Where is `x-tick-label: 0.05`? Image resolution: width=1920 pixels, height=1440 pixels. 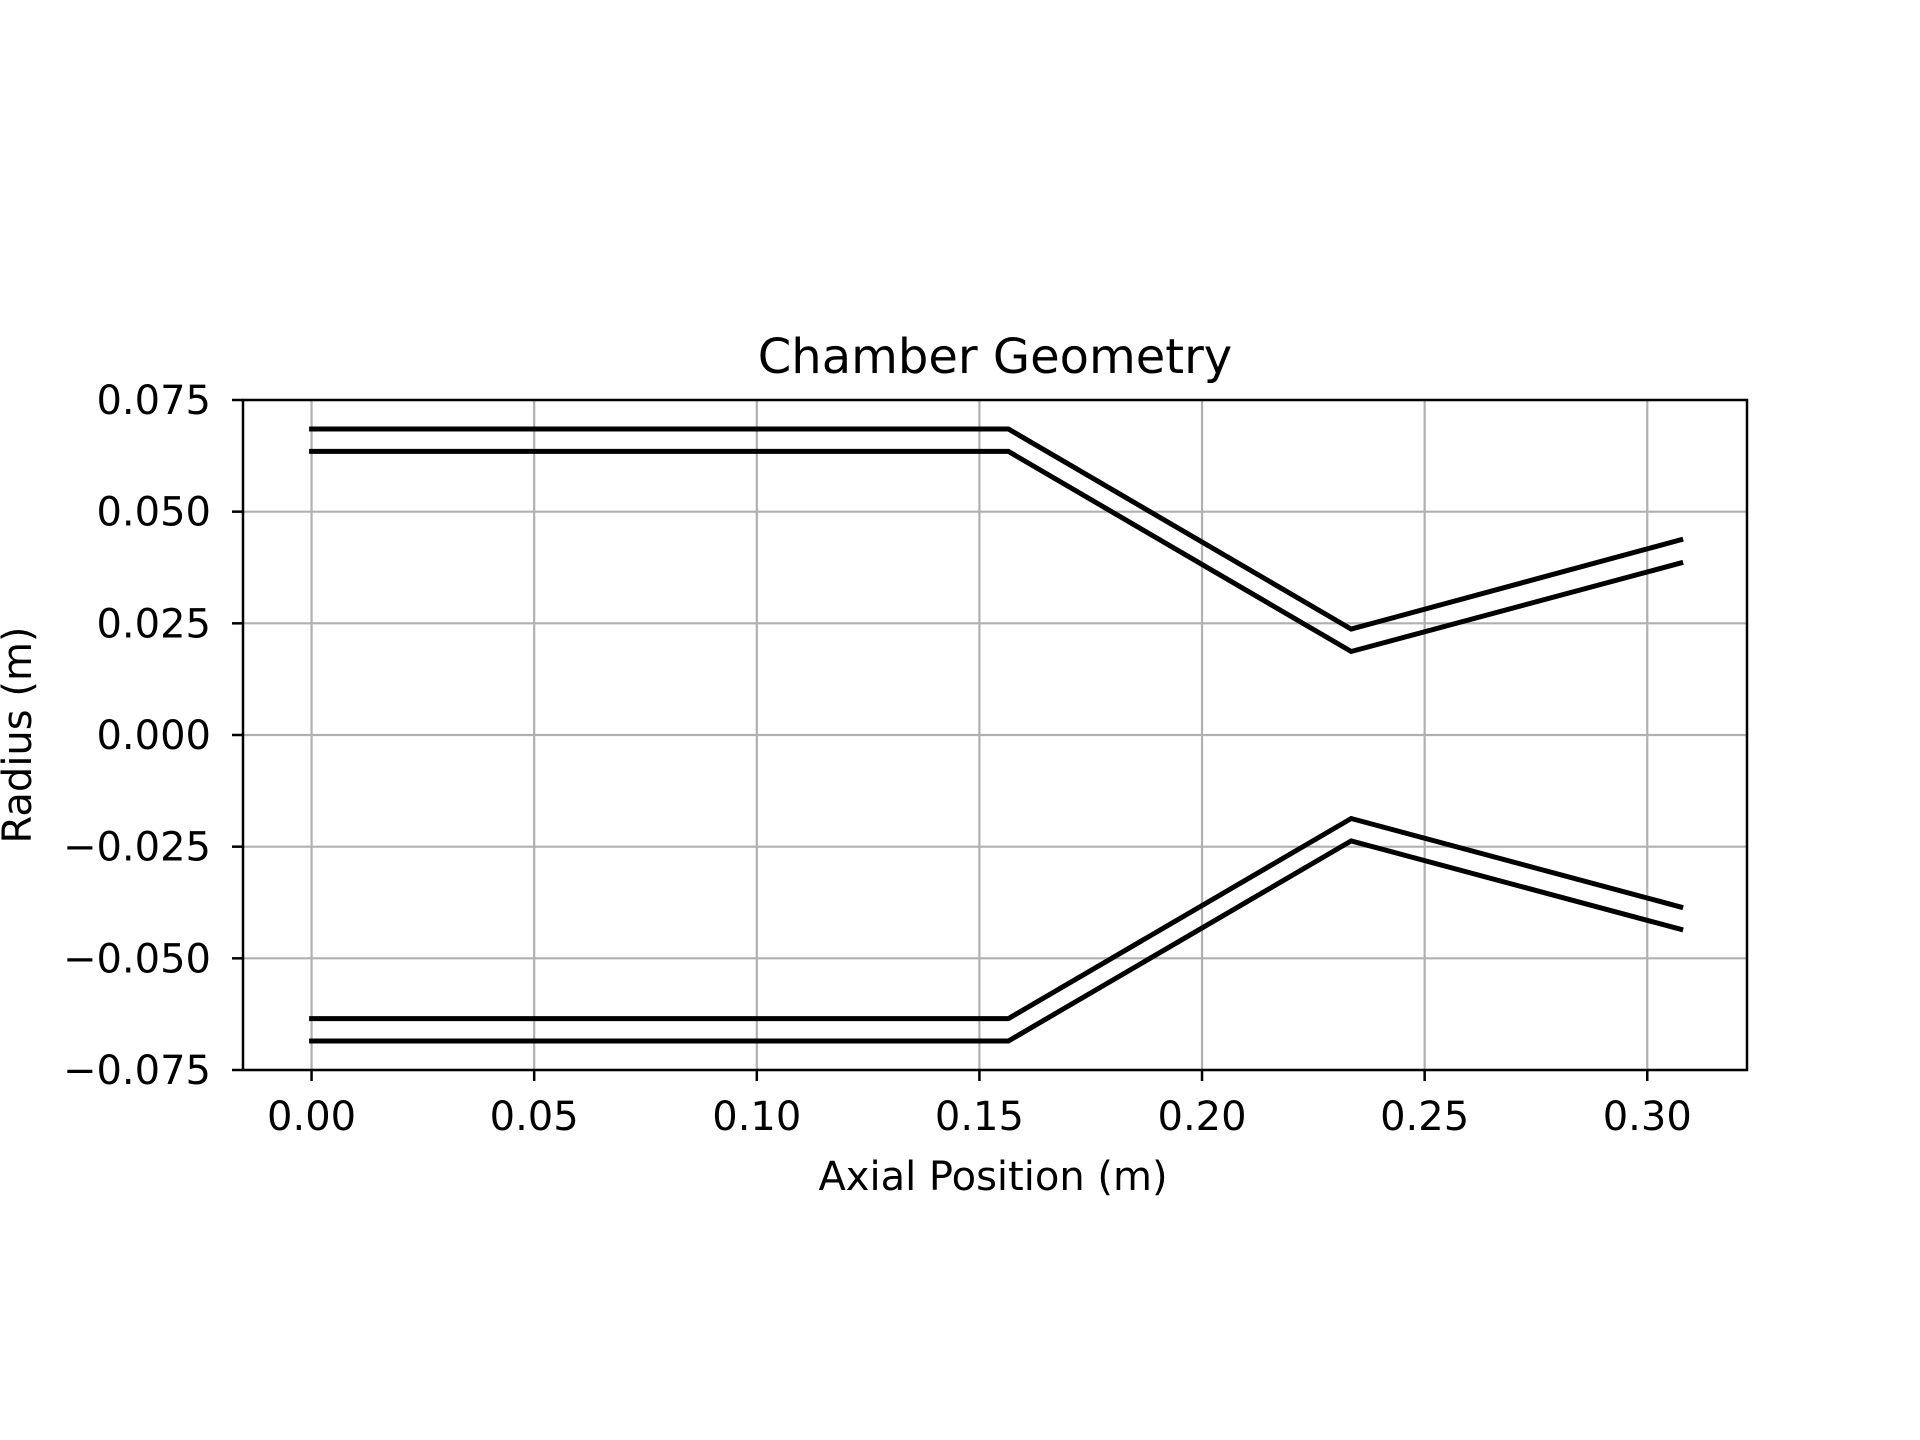 x-tick-label: 0.05 is located at coordinates (534, 1117).